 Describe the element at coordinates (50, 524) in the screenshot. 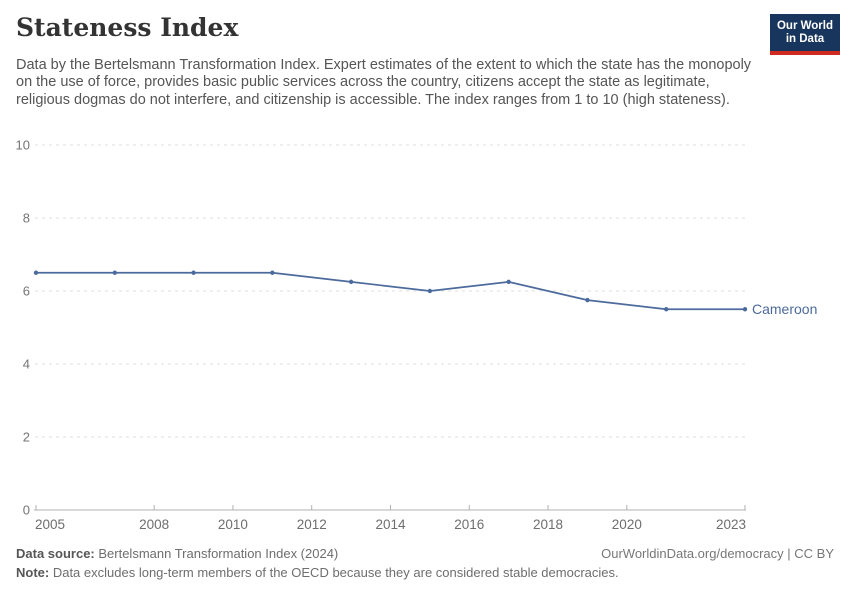

I see `x-axis-tick-label: 2005` at that location.